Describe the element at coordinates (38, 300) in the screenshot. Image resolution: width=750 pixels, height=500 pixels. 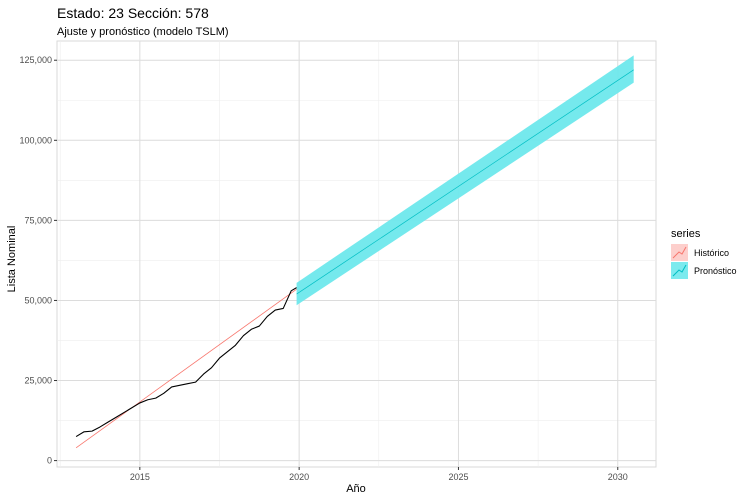
I see `y-tick-label: 50,000` at that location.